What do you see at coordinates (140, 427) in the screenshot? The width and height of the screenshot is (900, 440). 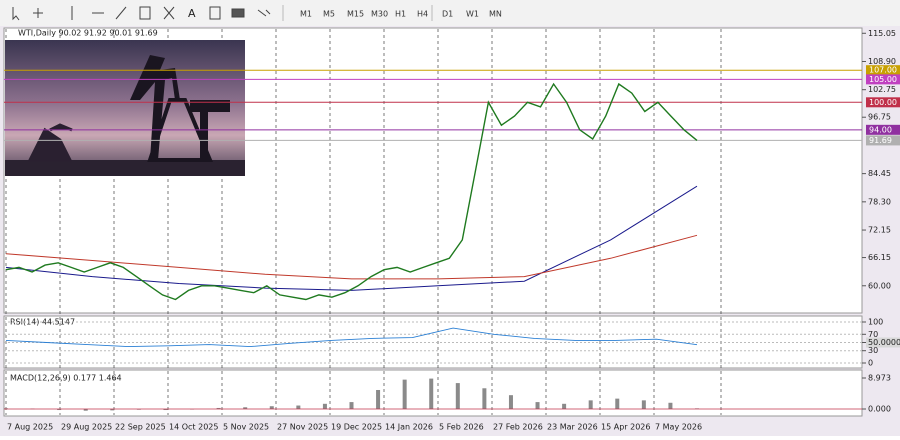 I see `time-label: 22 Sep 2025` at bounding box center [140, 427].